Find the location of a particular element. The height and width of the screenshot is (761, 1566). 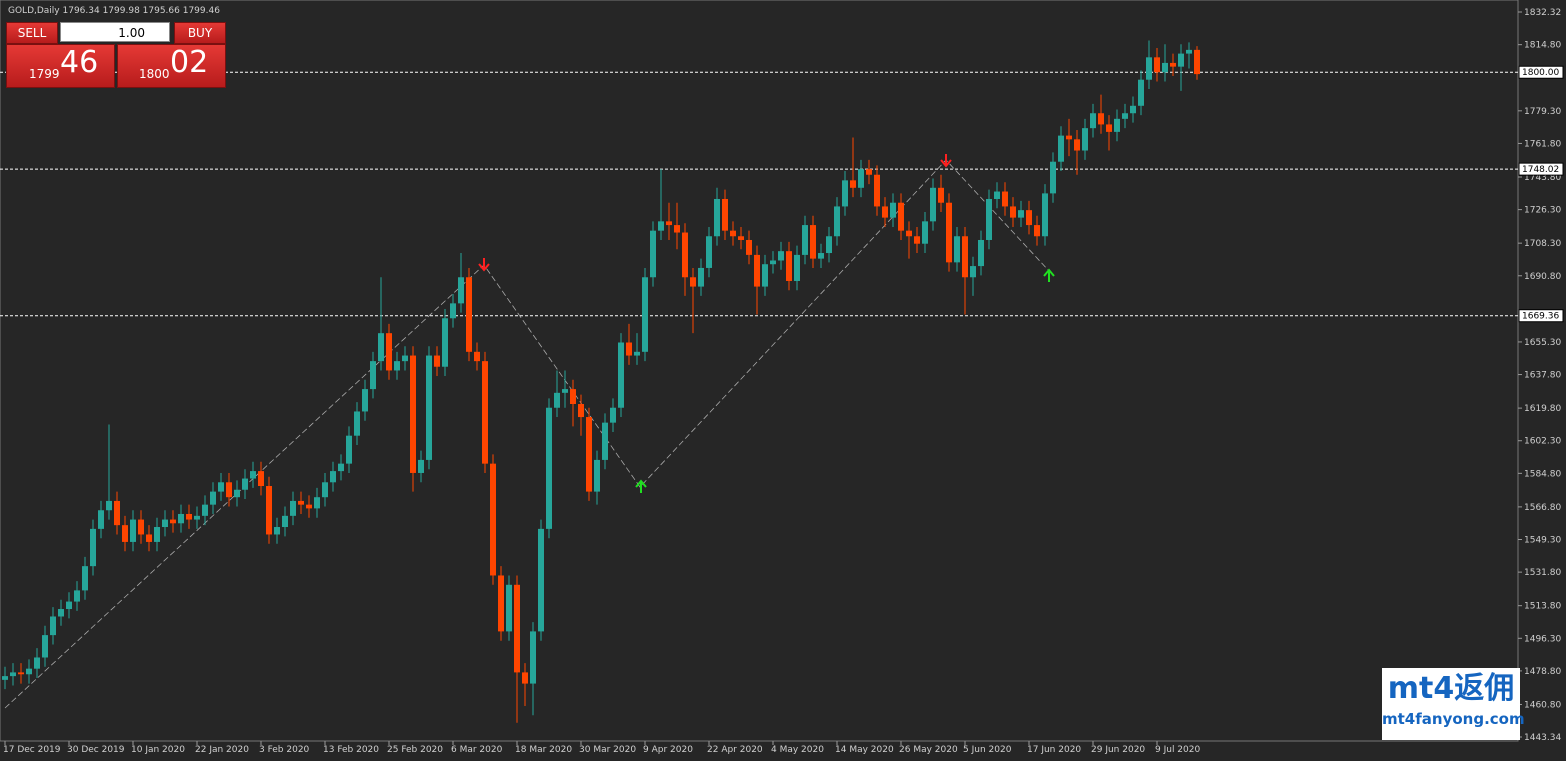

x-tick-label: 3 Feb 2020 is located at coordinates (284, 750).